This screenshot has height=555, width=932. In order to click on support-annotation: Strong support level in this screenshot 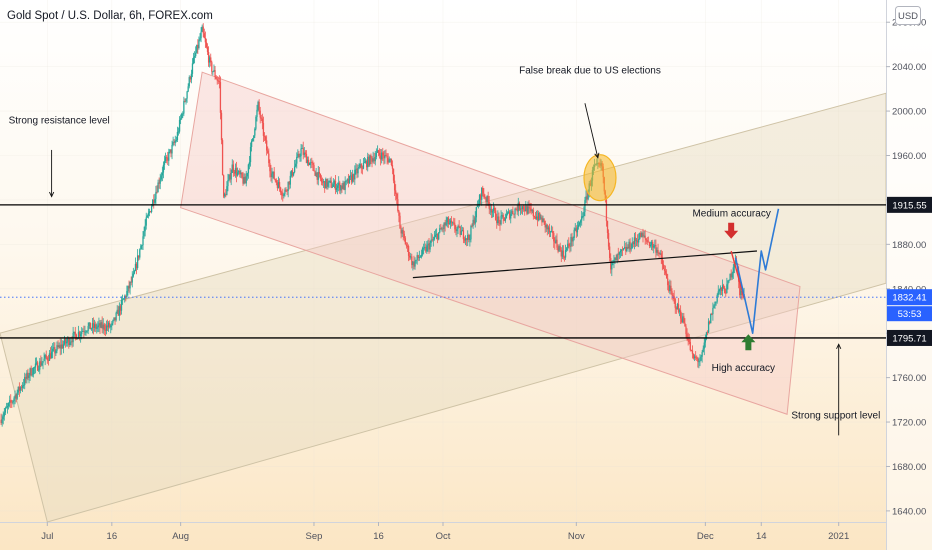, I will do `click(835, 416)`.